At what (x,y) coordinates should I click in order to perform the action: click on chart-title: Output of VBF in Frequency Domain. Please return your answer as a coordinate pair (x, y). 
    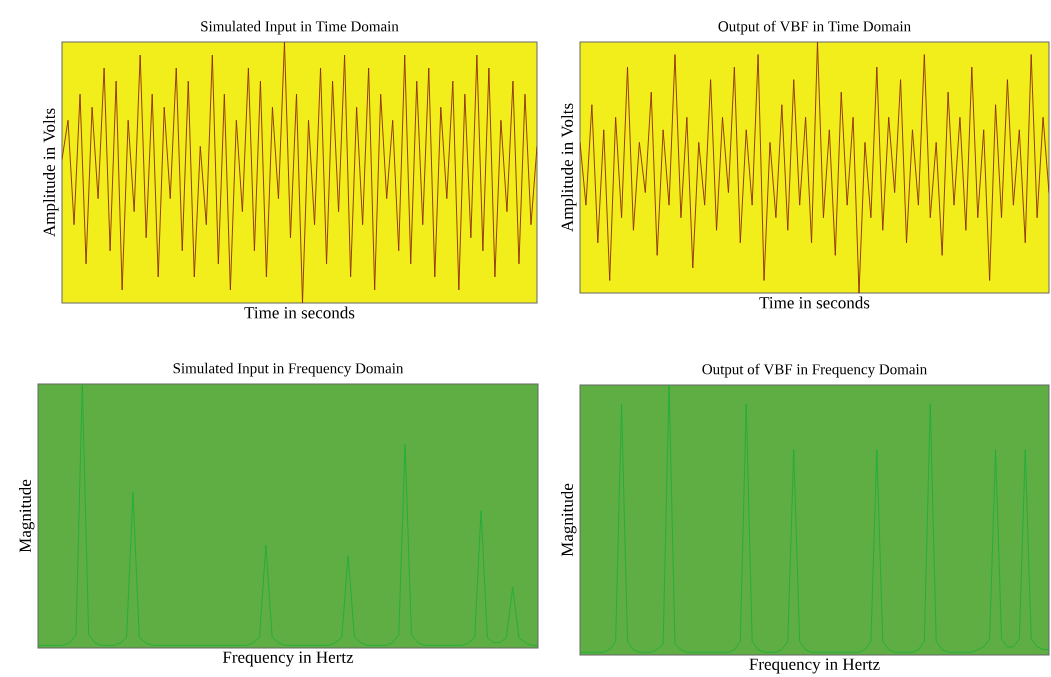
    Looking at the image, I should click on (814, 370).